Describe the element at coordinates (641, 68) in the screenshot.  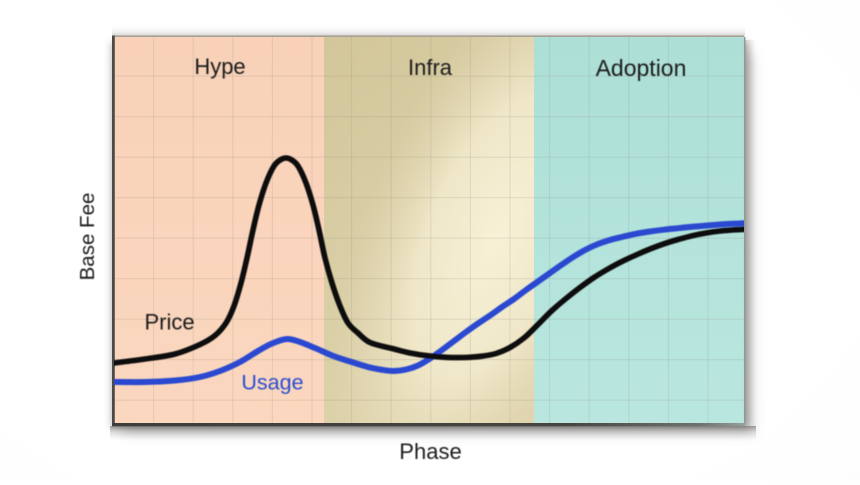
I see `svg-text: Adoption` at that location.